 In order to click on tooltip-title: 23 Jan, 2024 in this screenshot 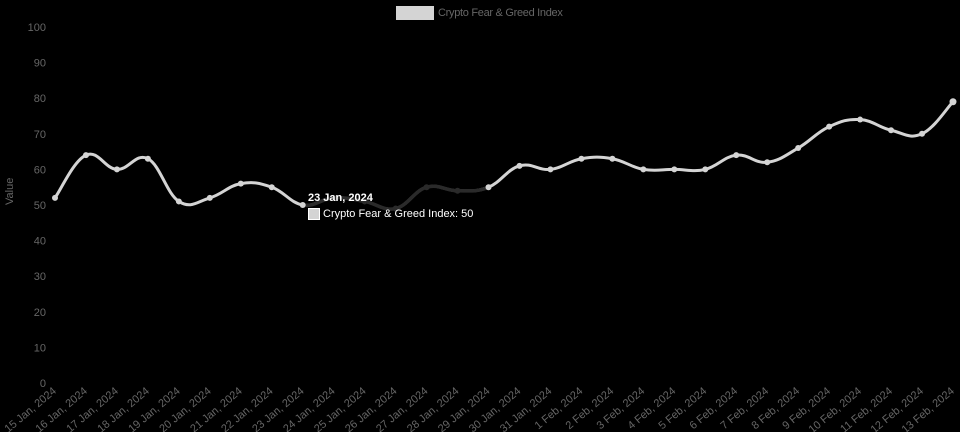, I will do `click(340, 198)`.